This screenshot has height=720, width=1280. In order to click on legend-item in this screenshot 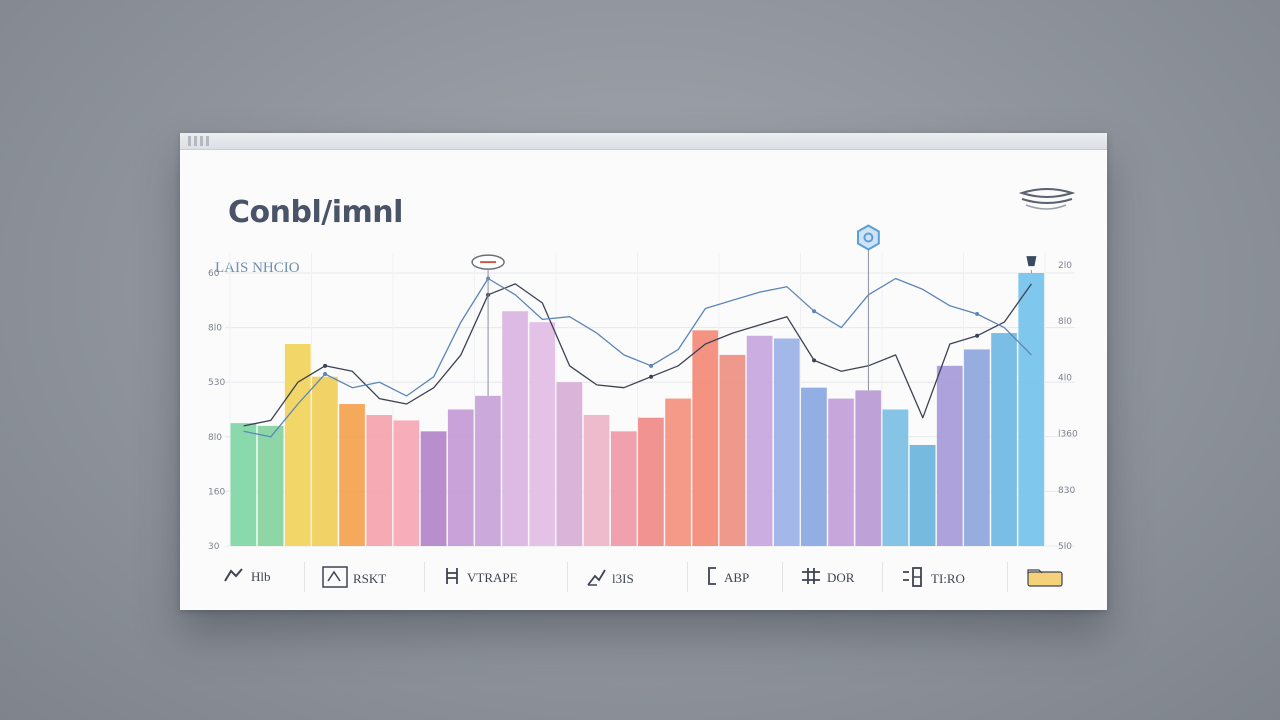, I will do `click(1047, 579)`.